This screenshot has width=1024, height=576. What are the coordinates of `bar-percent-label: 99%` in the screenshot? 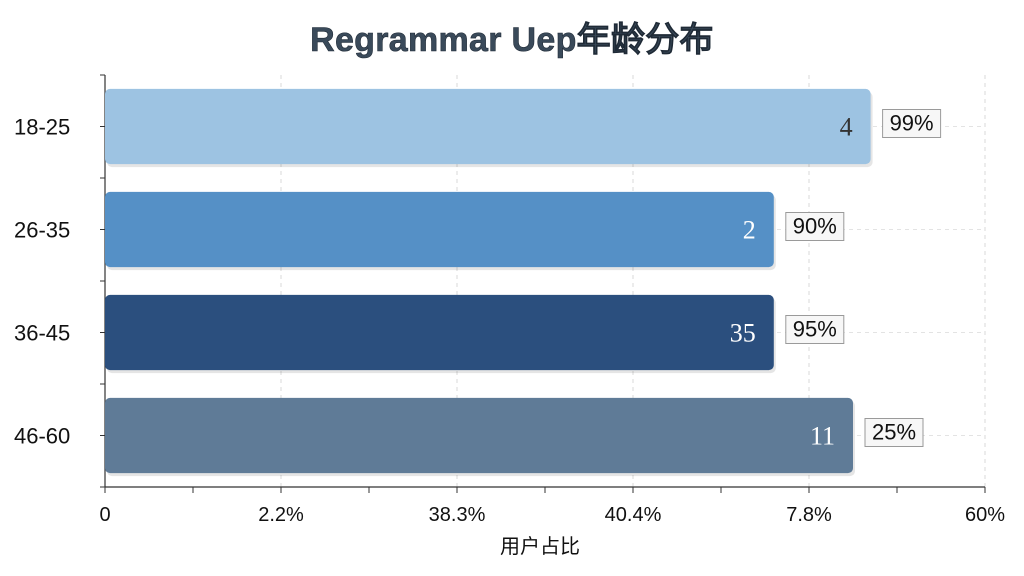 It's located at (912, 123).